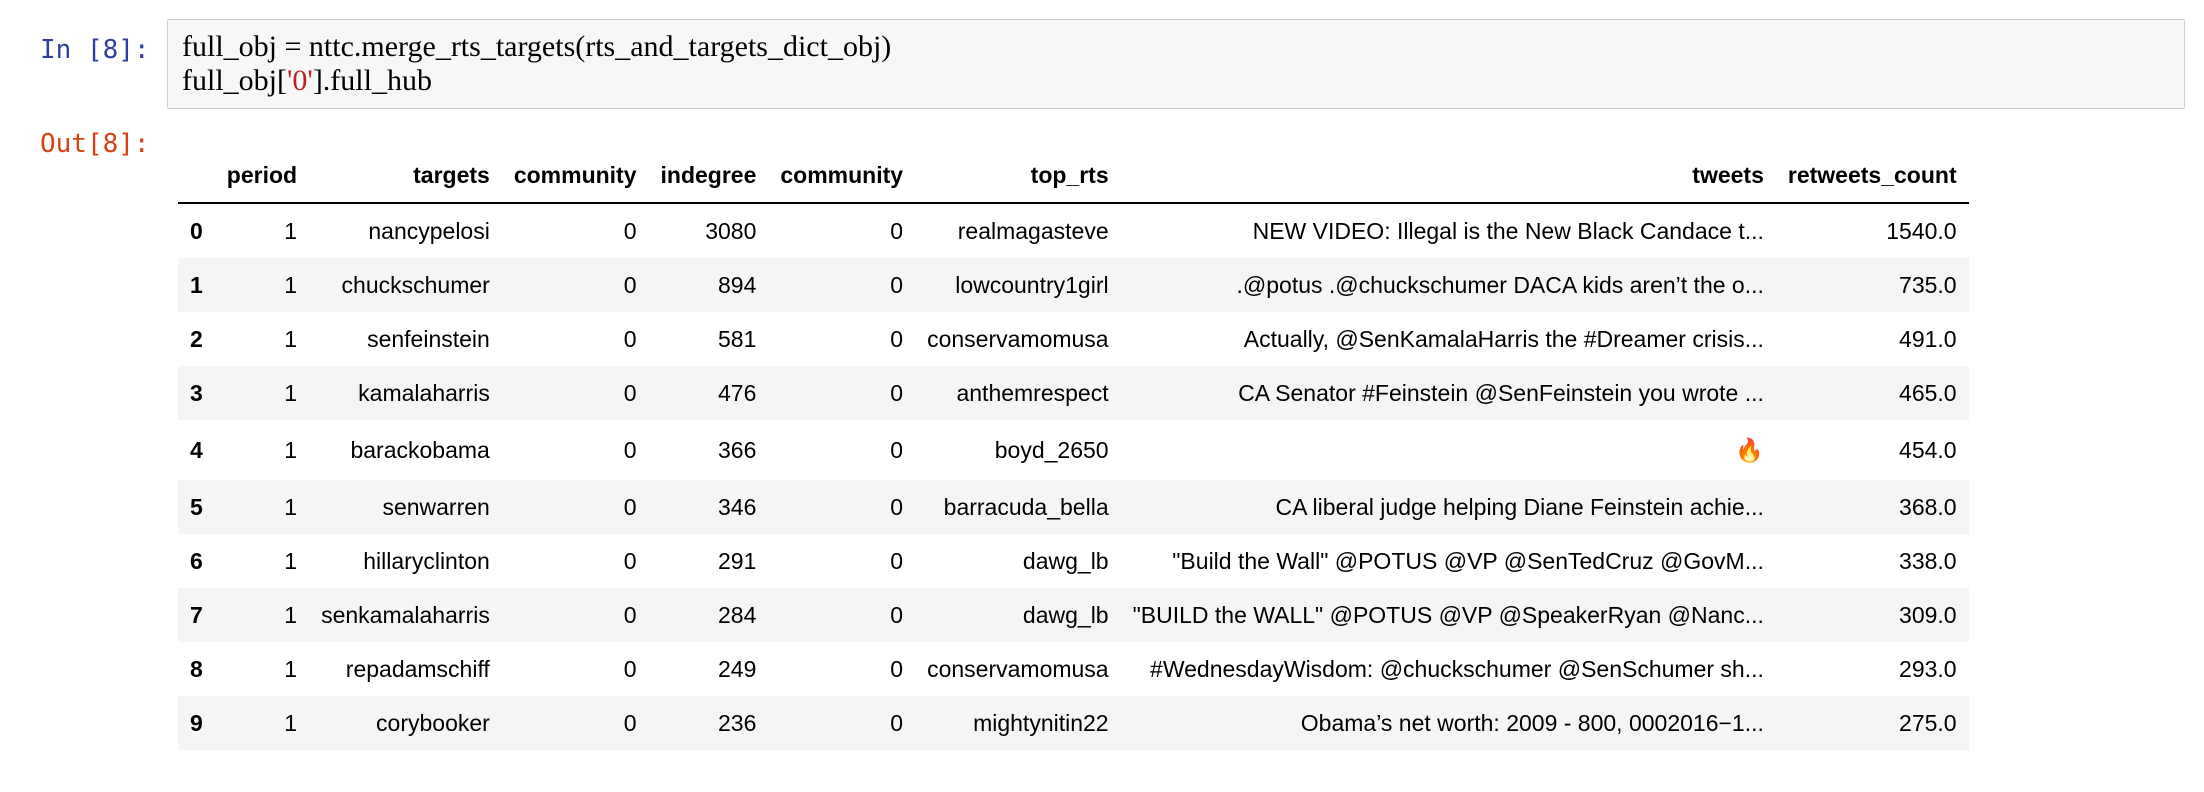 Image resolution: width=2204 pixels, height=792 pixels. Describe the element at coordinates (737, 506) in the screenshot. I see `cell-indegree: 346` at that location.